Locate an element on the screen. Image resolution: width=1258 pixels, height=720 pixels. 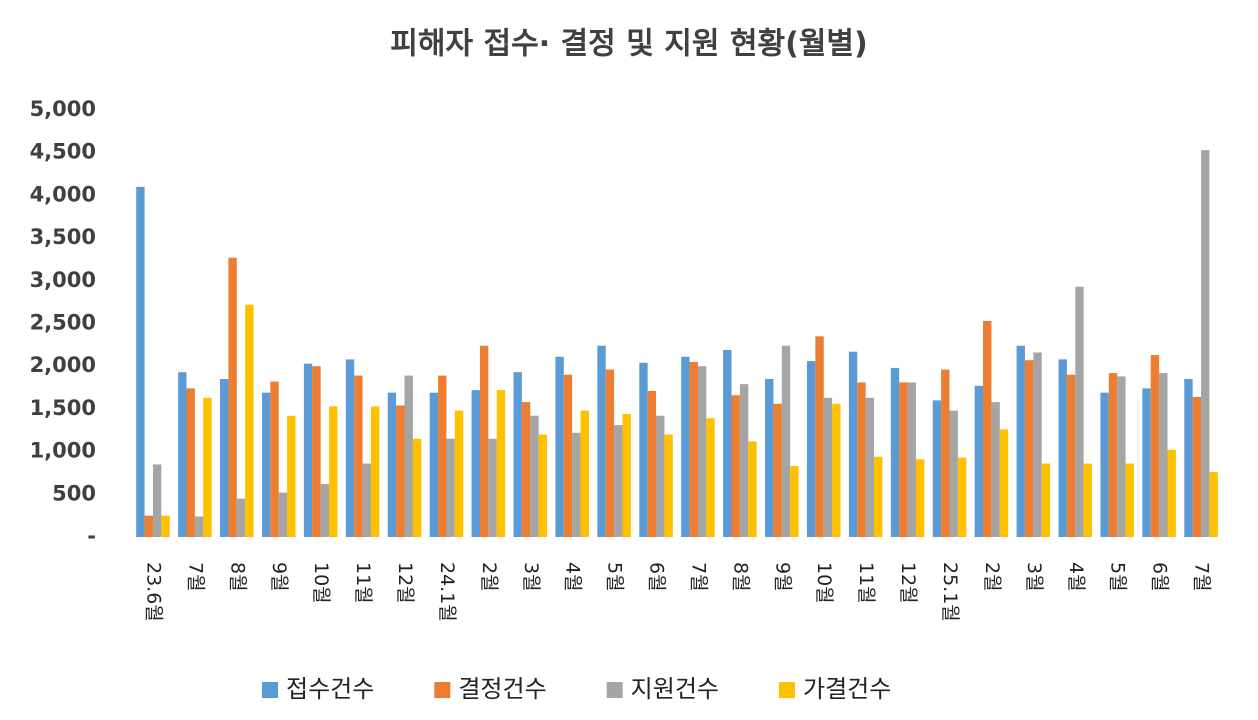
y-tick-label: 4,000 is located at coordinates (63, 194).